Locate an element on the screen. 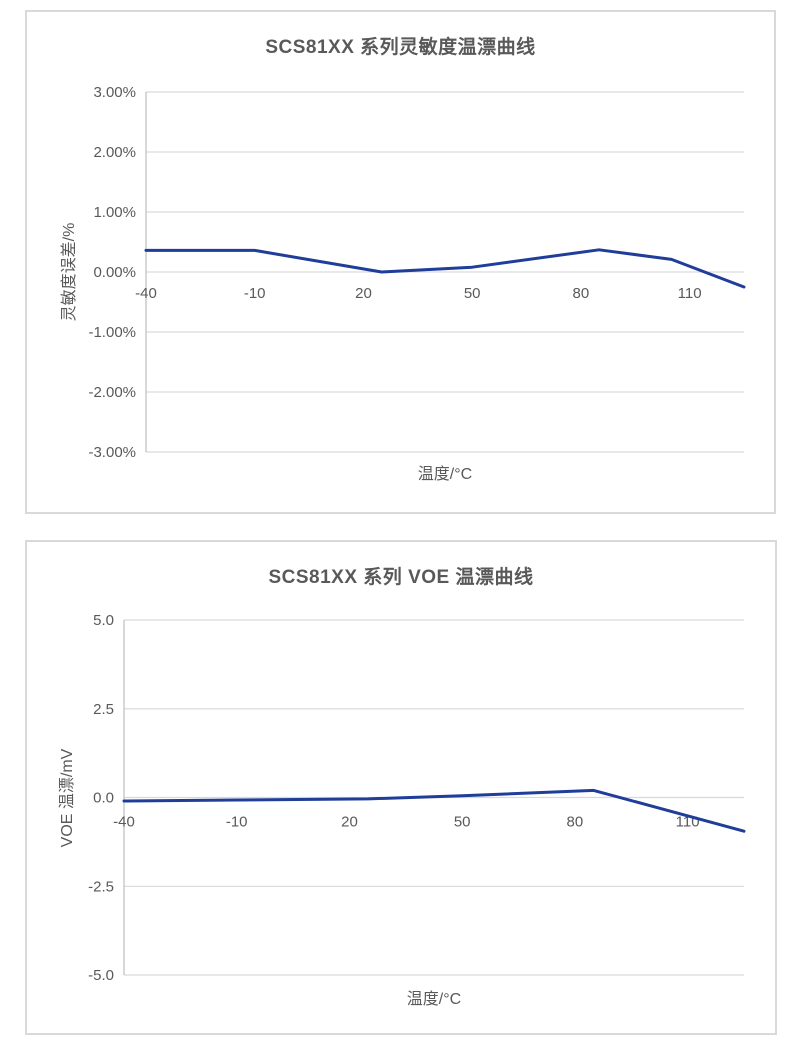  y-tick-label: -5.0 is located at coordinates (101, 975).